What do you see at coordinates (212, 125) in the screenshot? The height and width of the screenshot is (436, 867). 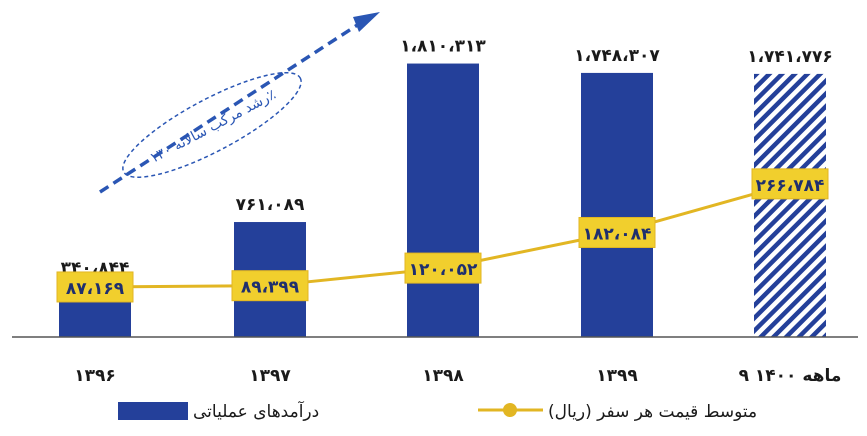 I see `growth-annotation-ellipse` at bounding box center [212, 125].